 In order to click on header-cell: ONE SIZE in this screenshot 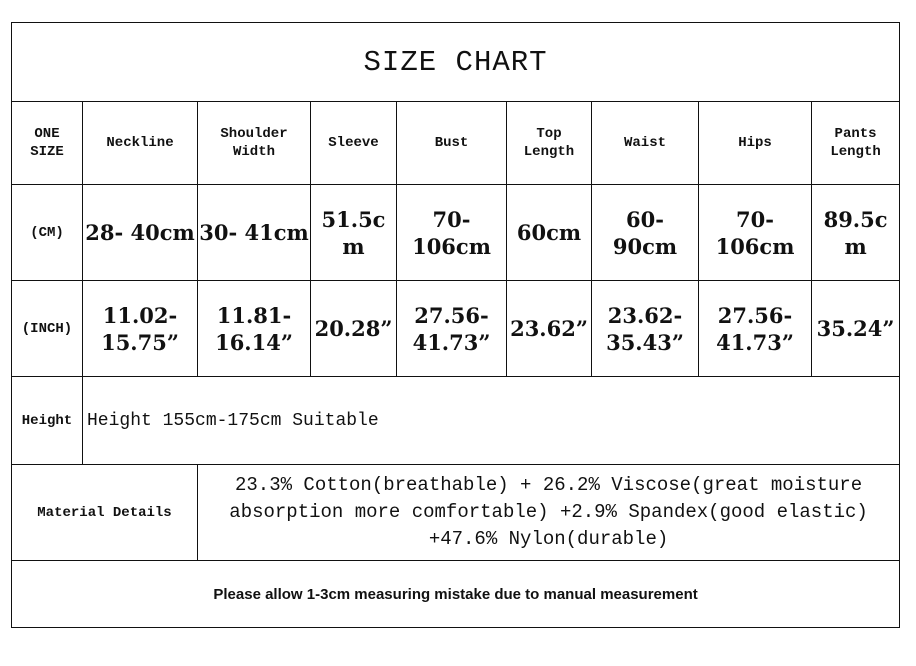, I will do `click(47, 143)`.